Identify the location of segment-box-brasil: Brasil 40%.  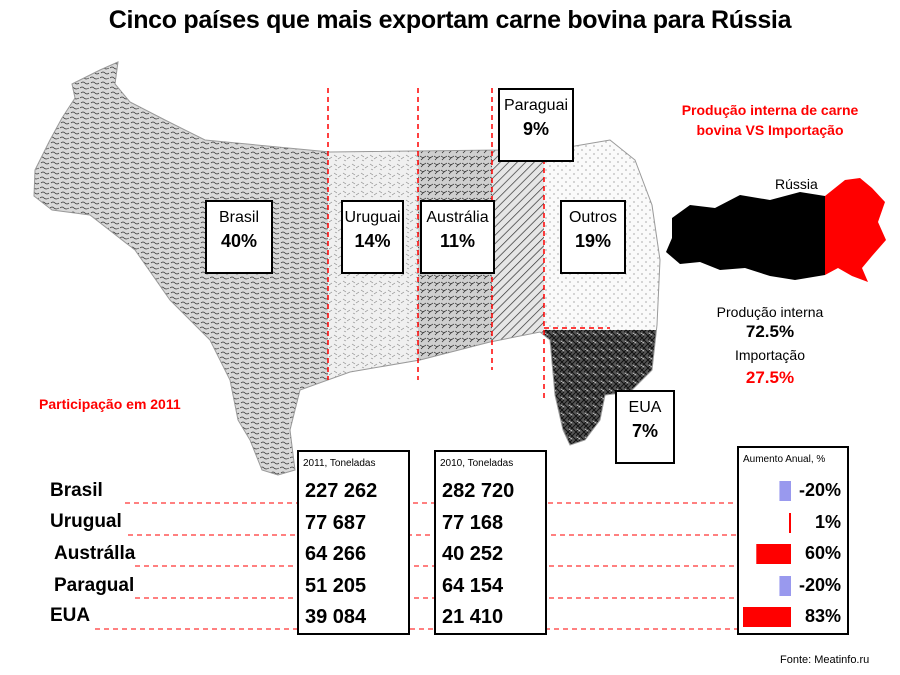
(239, 237).